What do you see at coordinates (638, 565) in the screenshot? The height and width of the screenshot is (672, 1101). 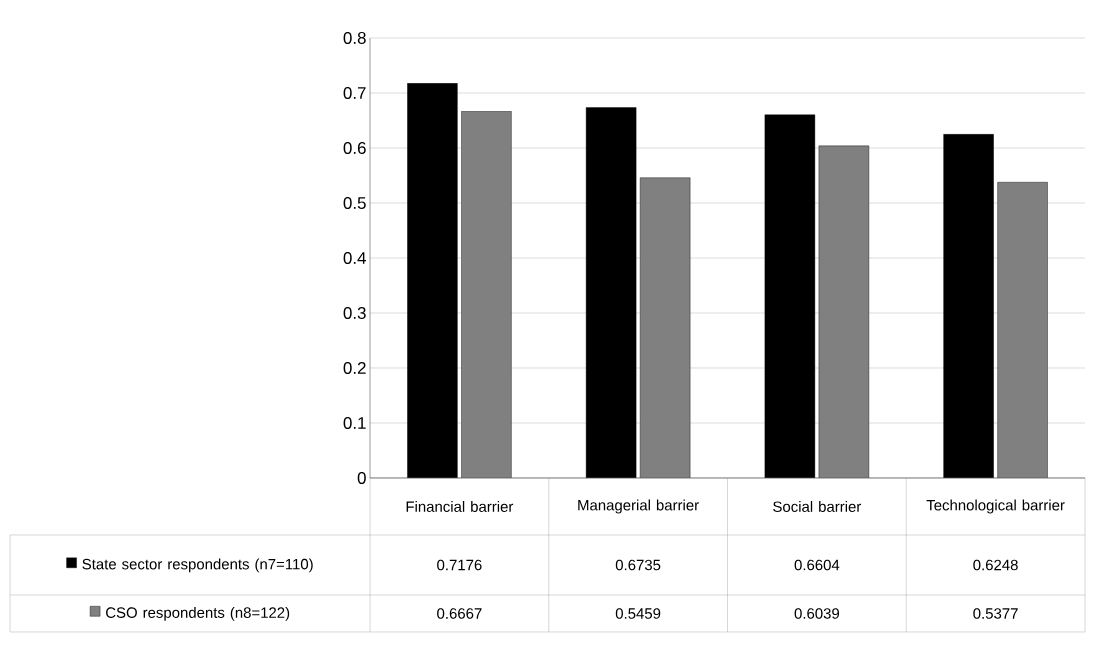 I see `data-label: 0.6735` at bounding box center [638, 565].